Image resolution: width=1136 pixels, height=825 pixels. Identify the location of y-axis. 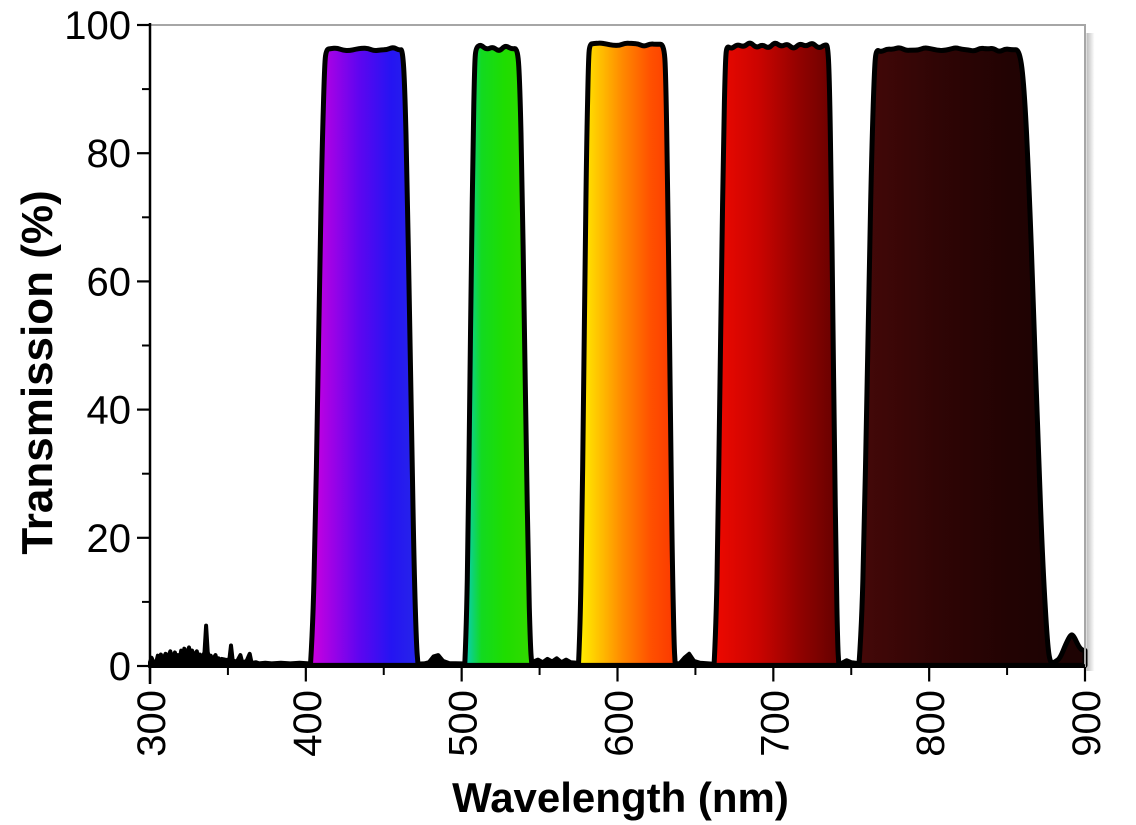
(144, 353).